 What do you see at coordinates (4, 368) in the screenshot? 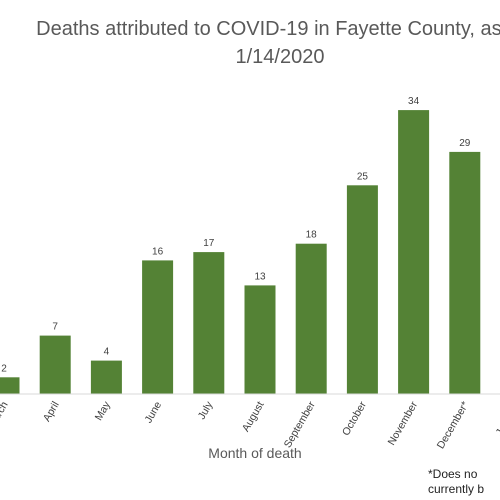
I see `data-label-0: 2` at bounding box center [4, 368].